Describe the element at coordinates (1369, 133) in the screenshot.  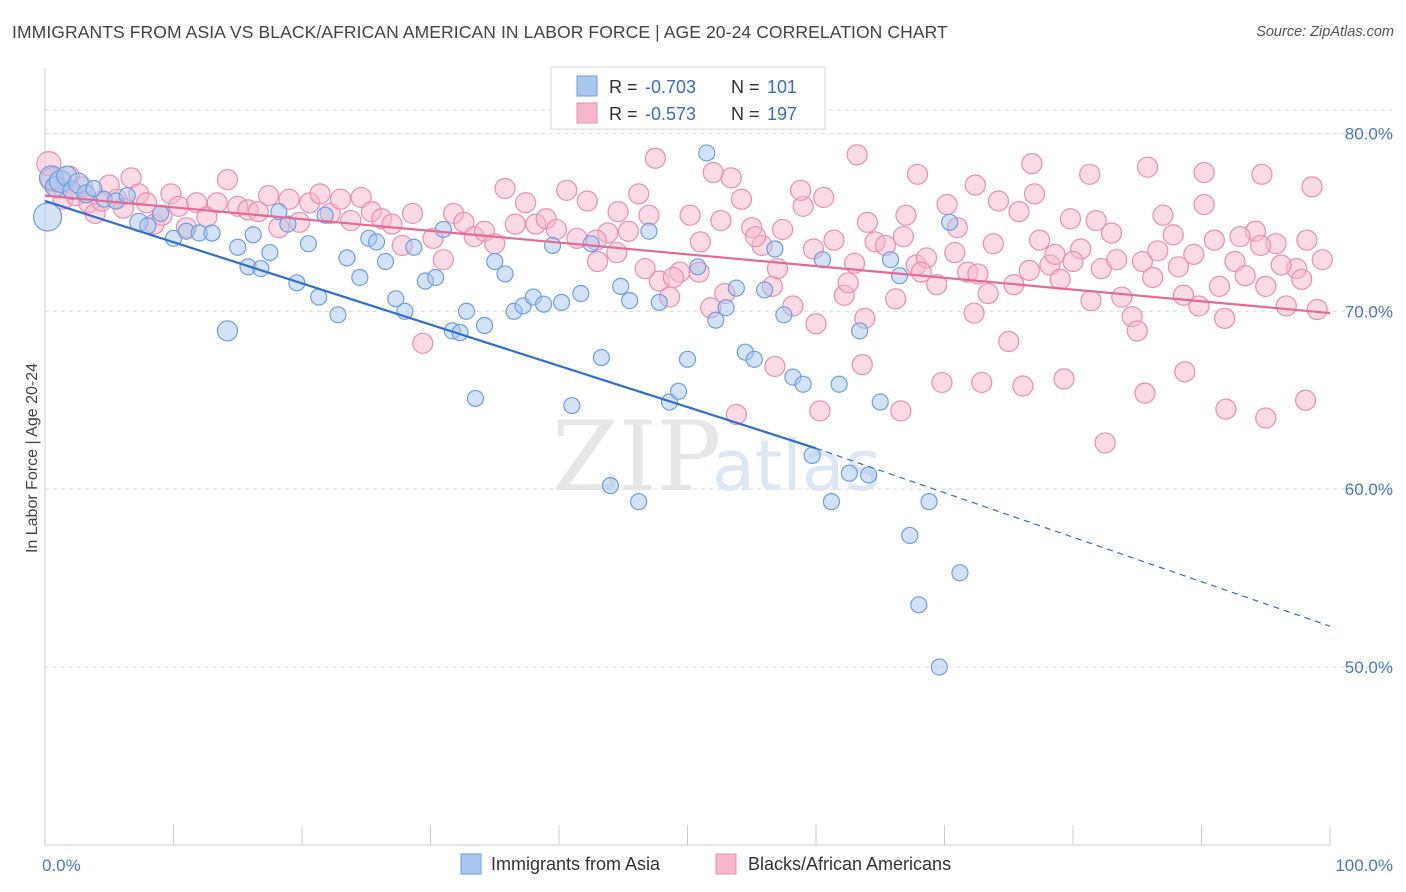
I see `y-tick-label-3: 80.0%` at that location.